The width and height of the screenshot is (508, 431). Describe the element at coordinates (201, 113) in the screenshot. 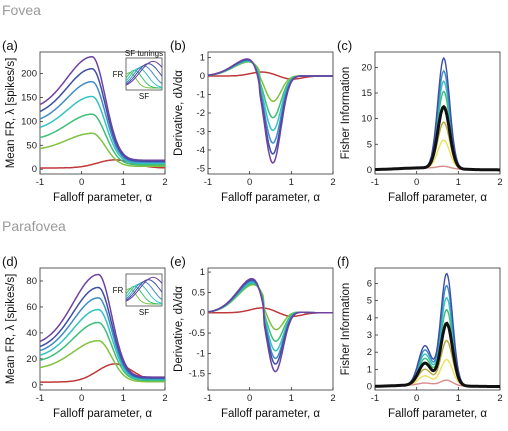

I see `y-tick-label: -2` at that location.